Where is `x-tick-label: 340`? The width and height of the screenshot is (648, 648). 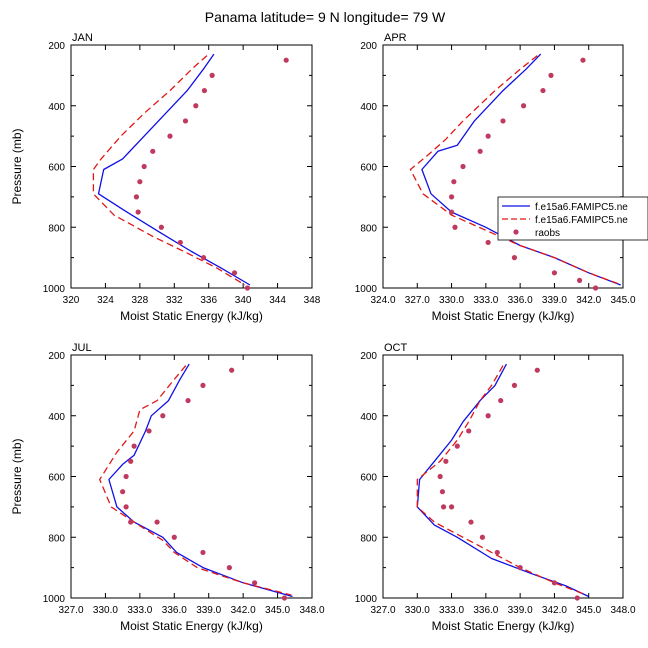
x-tick-label: 340 is located at coordinates (243, 300).